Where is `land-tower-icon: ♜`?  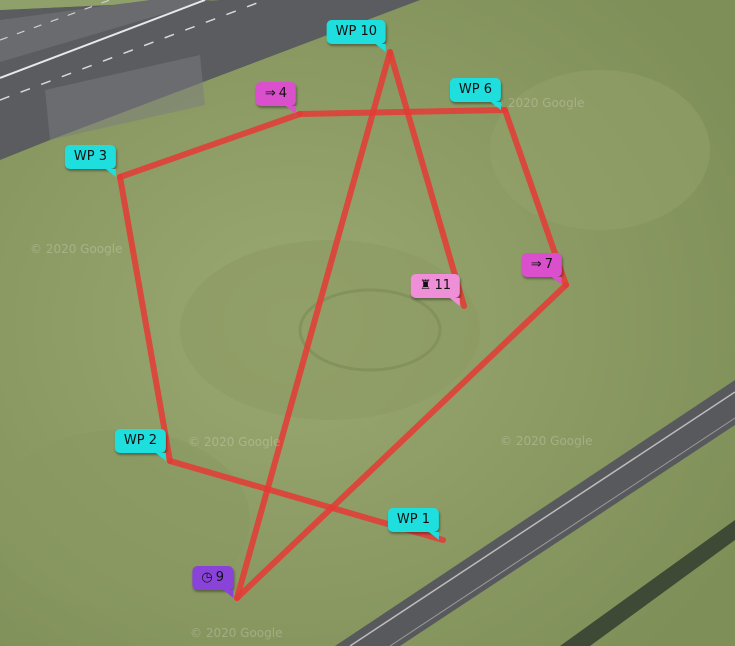 land-tower-icon: ♜ is located at coordinates (425, 285).